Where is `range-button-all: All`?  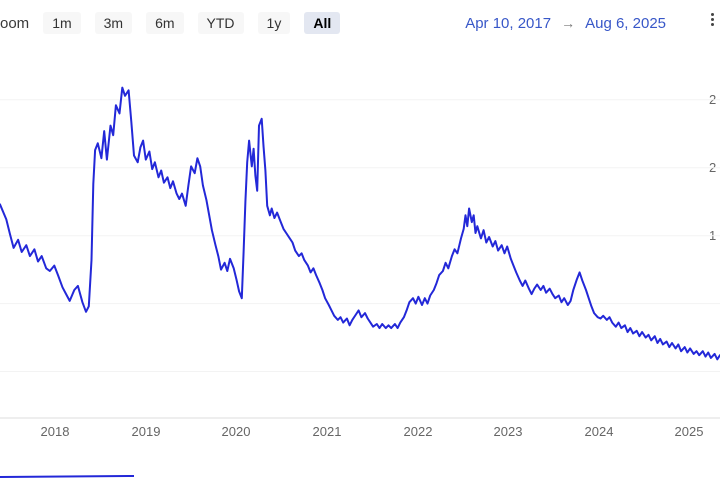
range-button-all: All is located at coordinates (322, 23).